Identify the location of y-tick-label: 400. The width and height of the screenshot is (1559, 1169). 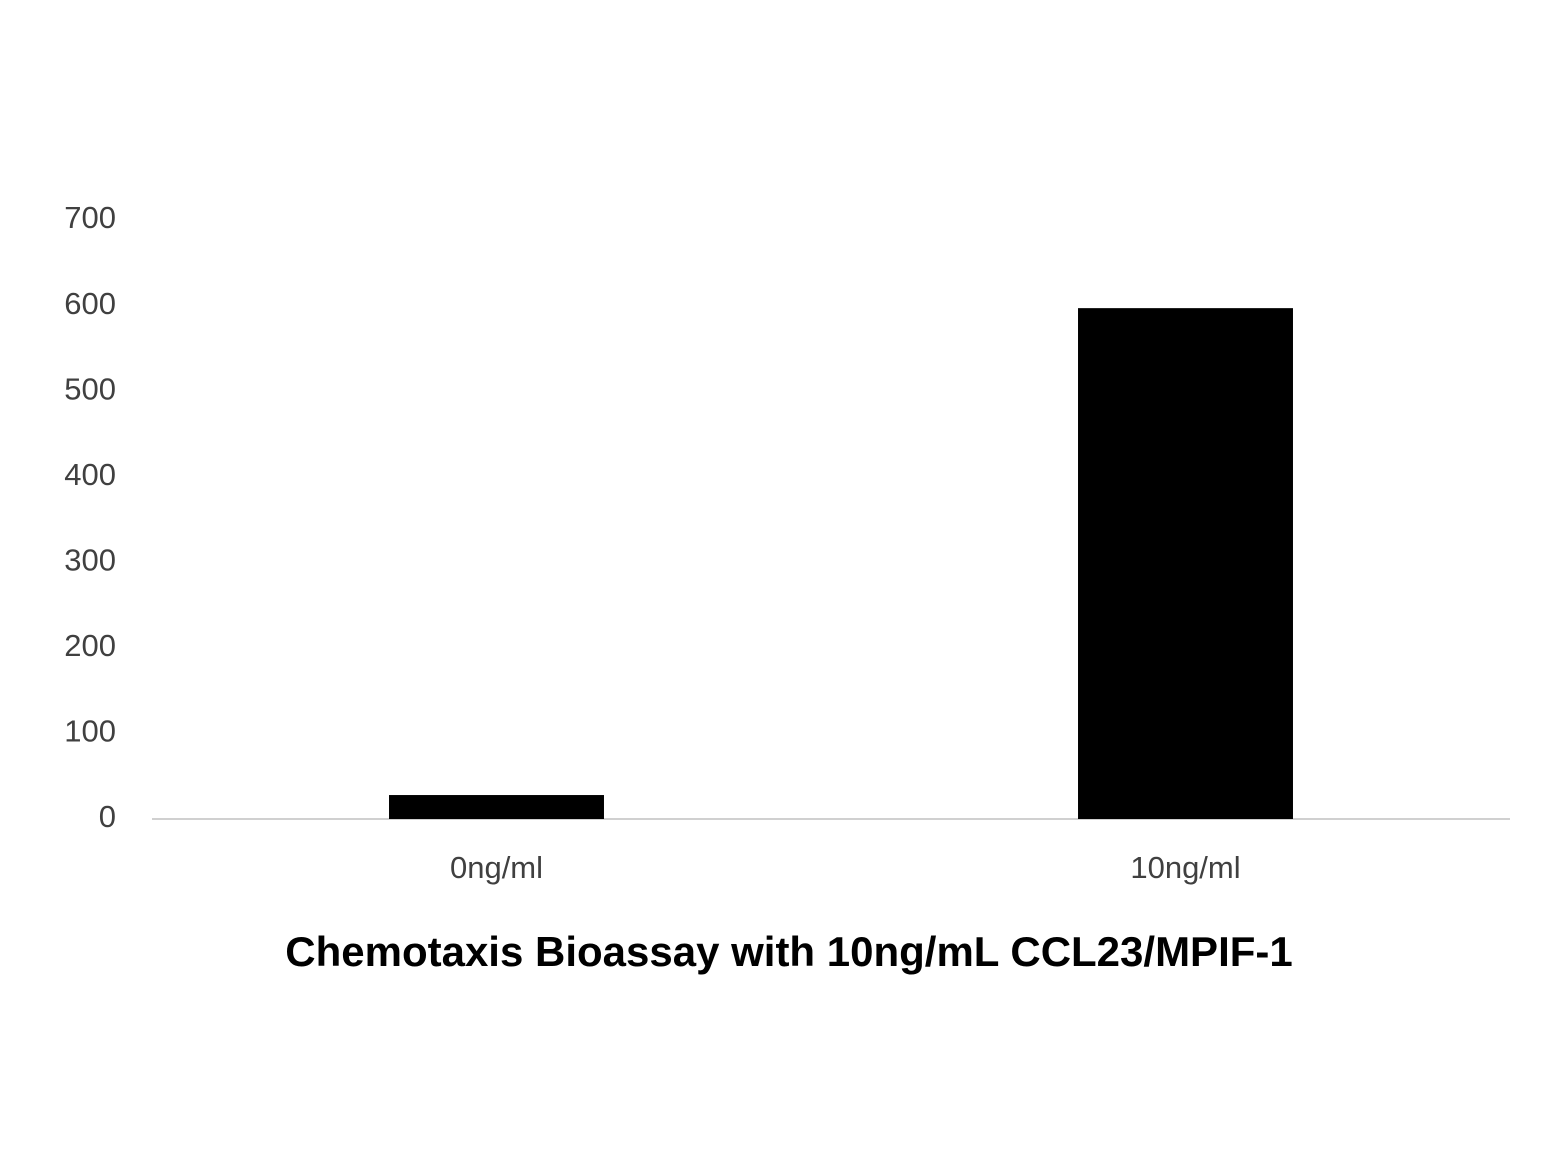
(90, 474).